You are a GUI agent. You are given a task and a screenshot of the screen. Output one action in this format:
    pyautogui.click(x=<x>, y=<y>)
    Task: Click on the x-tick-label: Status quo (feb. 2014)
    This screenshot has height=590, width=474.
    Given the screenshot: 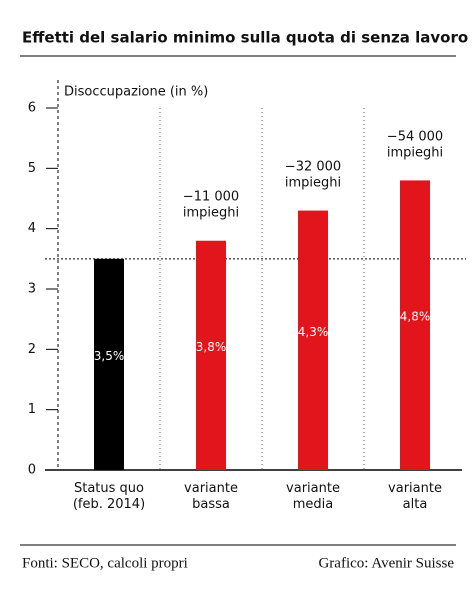 What is the action you would take?
    pyautogui.click(x=109, y=496)
    